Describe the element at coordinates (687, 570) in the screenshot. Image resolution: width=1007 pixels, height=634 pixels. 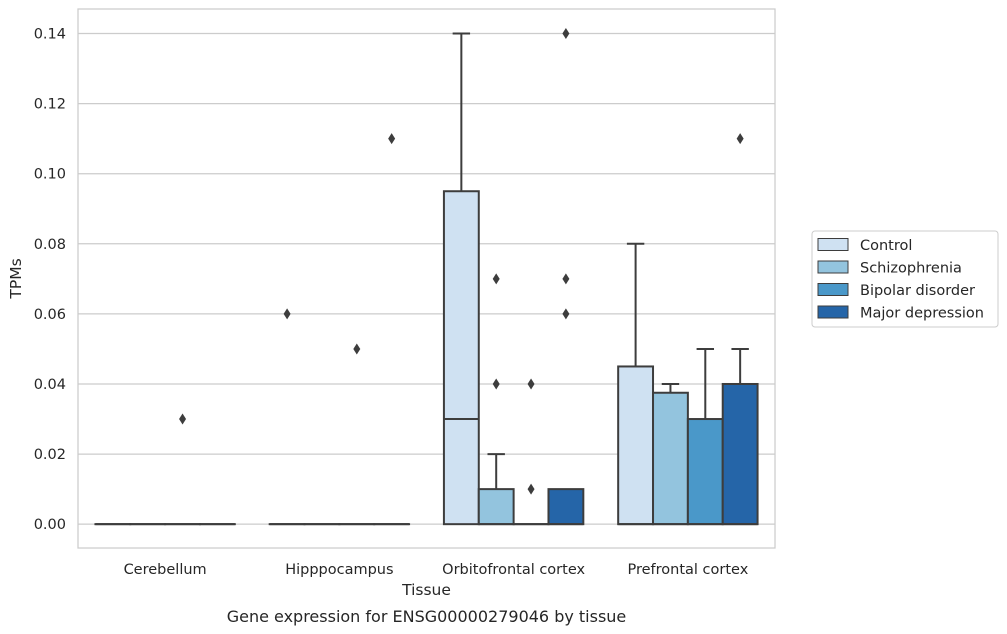
I see `x-tick-label: Prefrontal cortex` at that location.